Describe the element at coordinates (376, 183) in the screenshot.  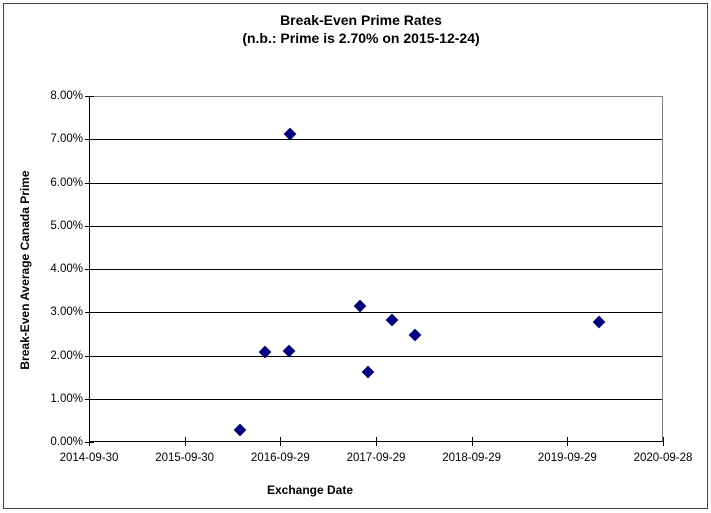
I see `gridline-6-percent` at that location.